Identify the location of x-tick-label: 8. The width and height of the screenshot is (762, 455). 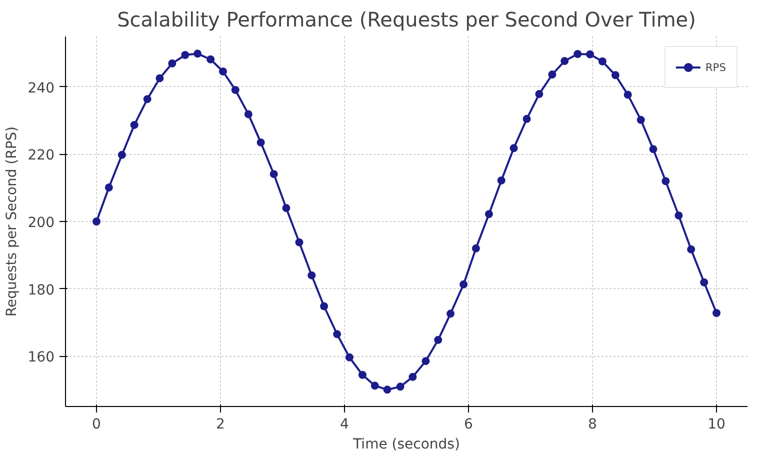
(592, 424).